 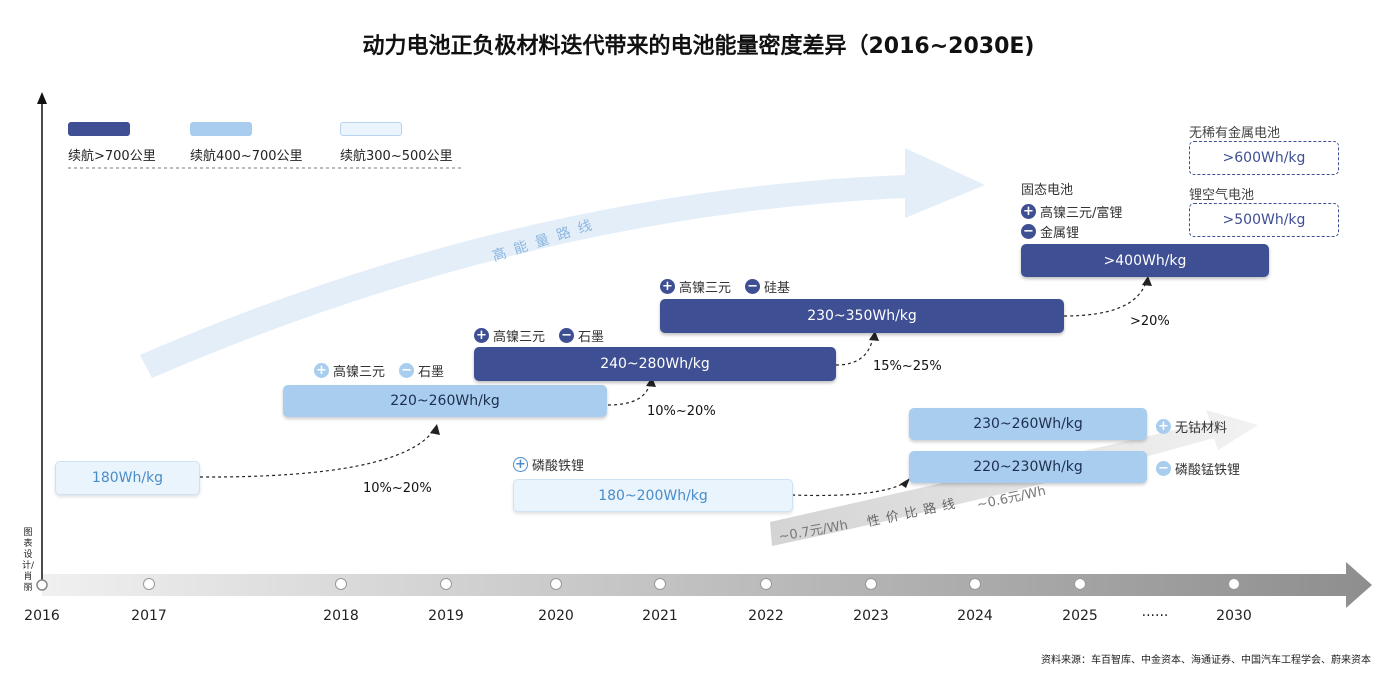 What do you see at coordinates (1264, 220) in the screenshot?
I see `box-li-air: >500Wh/kg` at bounding box center [1264, 220].